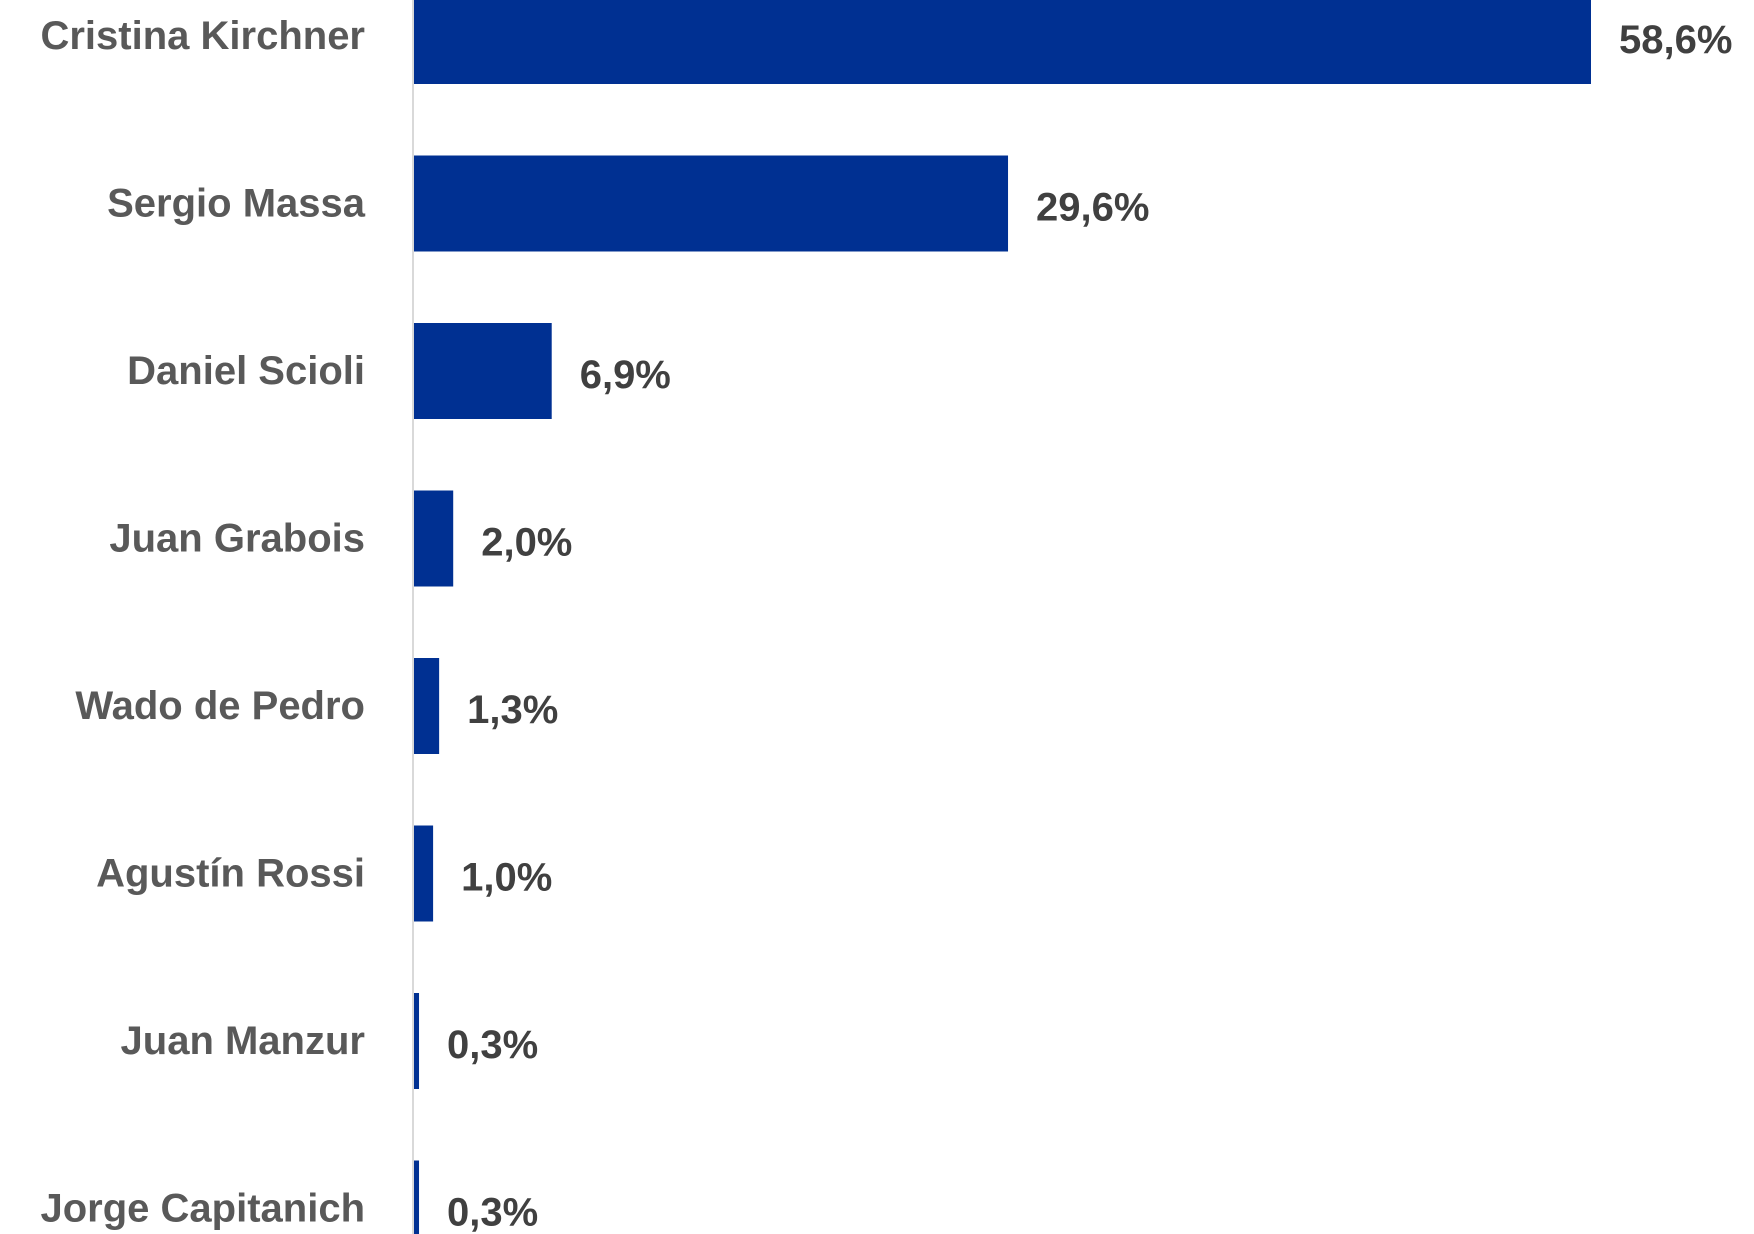 This screenshot has height=1234, width=1754. Describe the element at coordinates (433, 538) in the screenshot. I see `bar-juan-grabois` at that location.